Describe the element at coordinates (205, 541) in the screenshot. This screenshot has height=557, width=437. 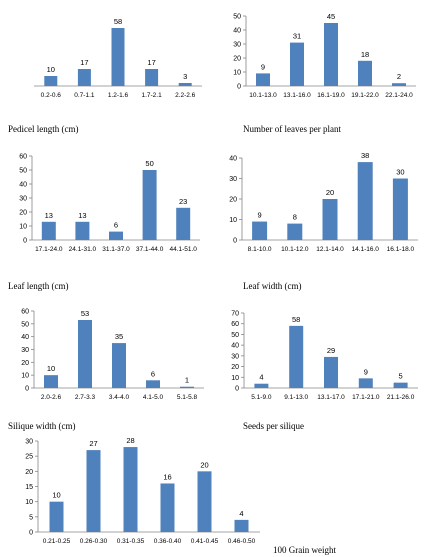
I see `x-tick-label: 0.41-0.45` at that location.